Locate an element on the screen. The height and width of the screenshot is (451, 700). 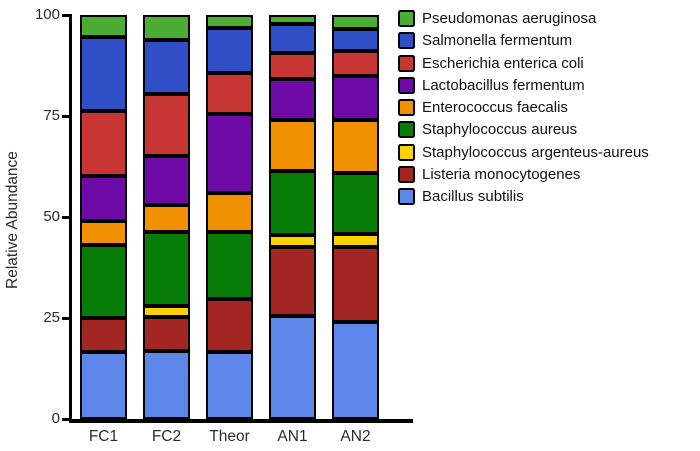
bar-AN2 is located at coordinates (355, 217).